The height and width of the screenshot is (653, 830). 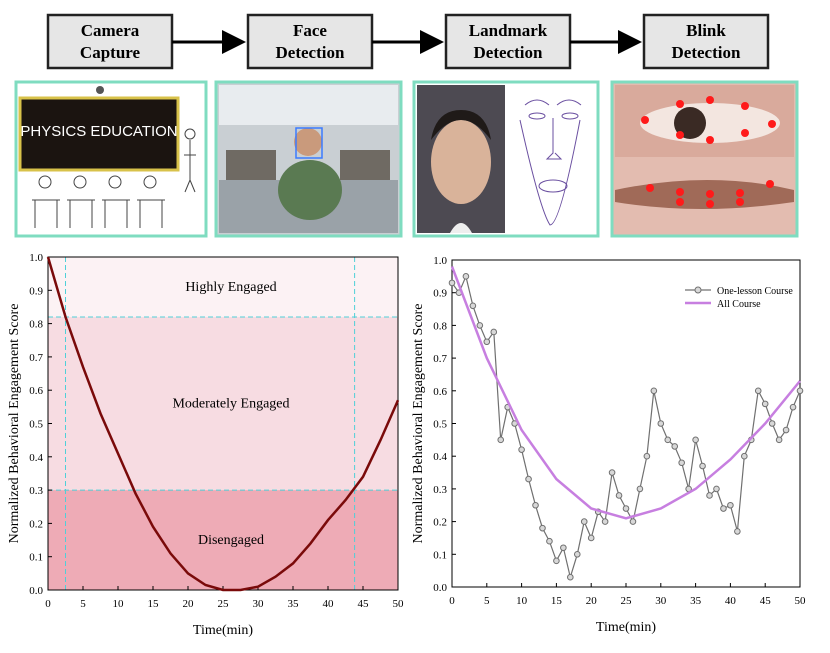 I want to click on band-label: Moderately Engaged, so click(x=230, y=404).